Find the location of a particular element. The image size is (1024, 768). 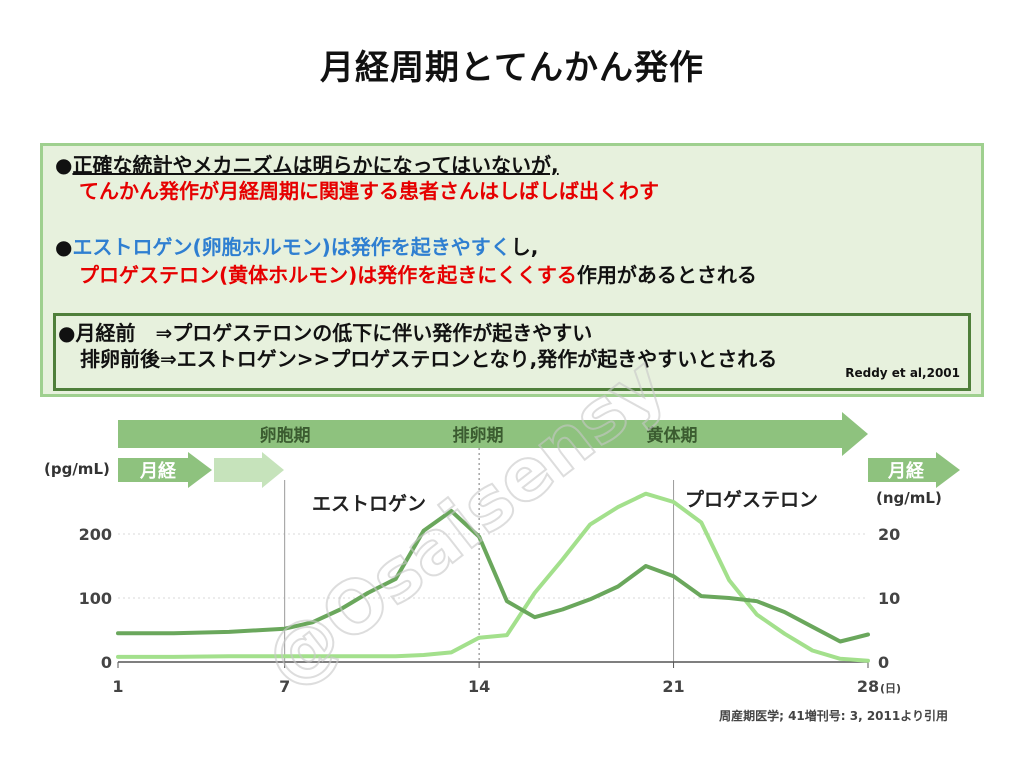

y-right-tick-10: 10 is located at coordinates (889, 598).